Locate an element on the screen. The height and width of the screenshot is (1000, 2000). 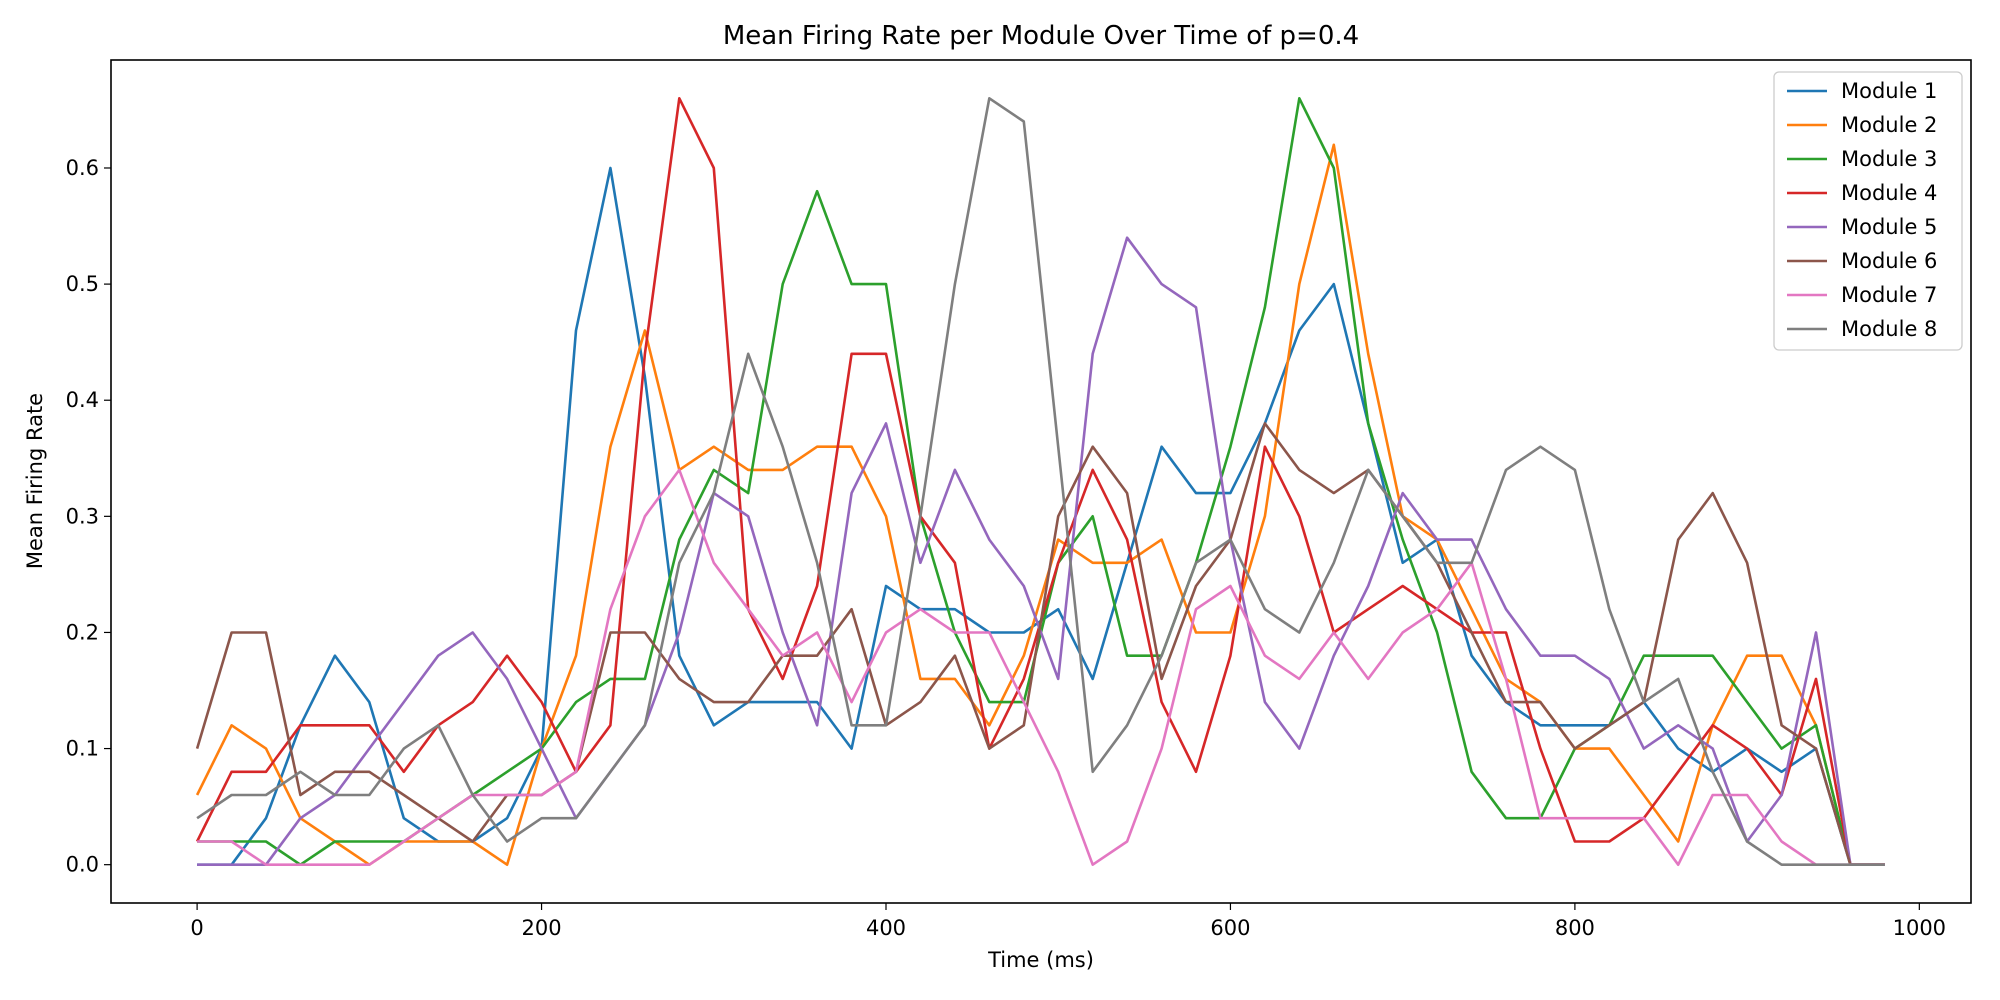
legend-label-module-3: Module 3 is located at coordinates (1889, 159).